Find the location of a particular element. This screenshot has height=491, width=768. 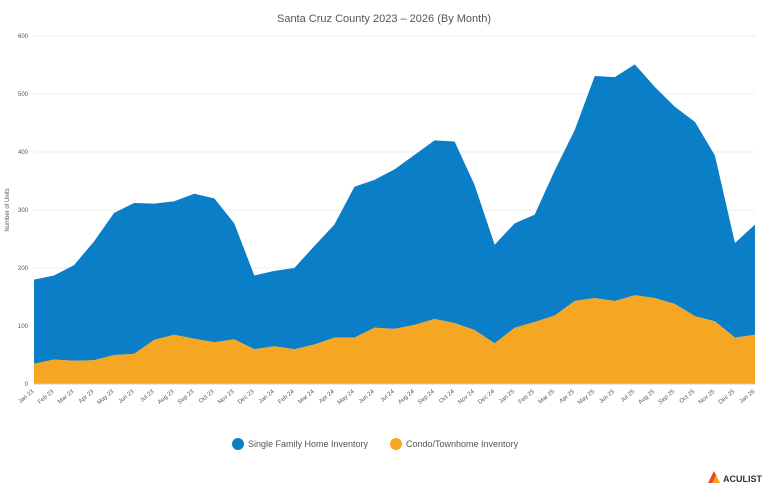

x-tick-label: May 25 is located at coordinates (586, 398).